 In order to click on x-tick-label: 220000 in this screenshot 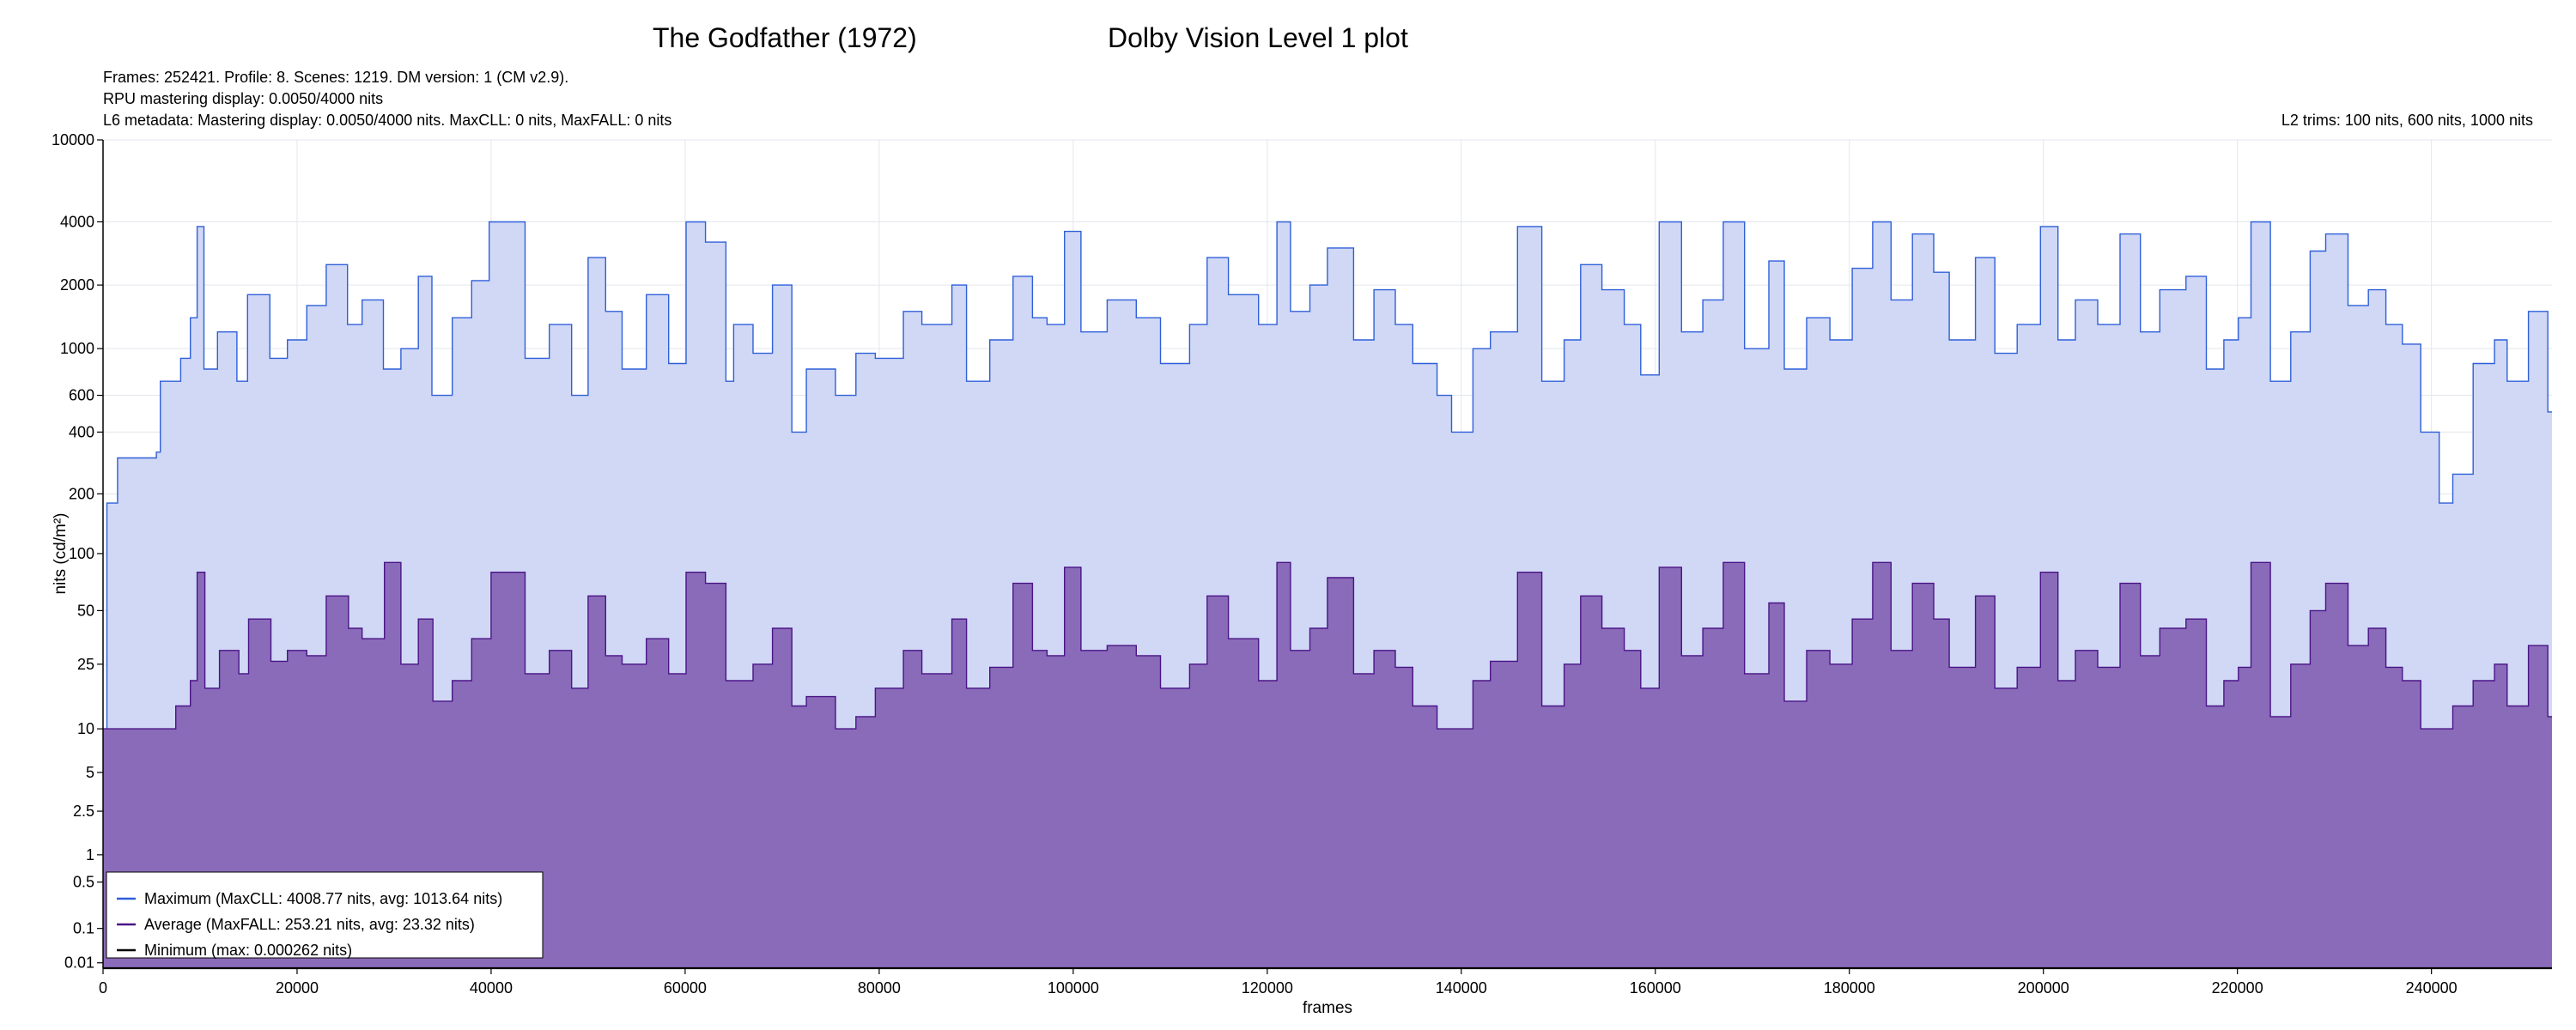, I will do `click(2237, 988)`.